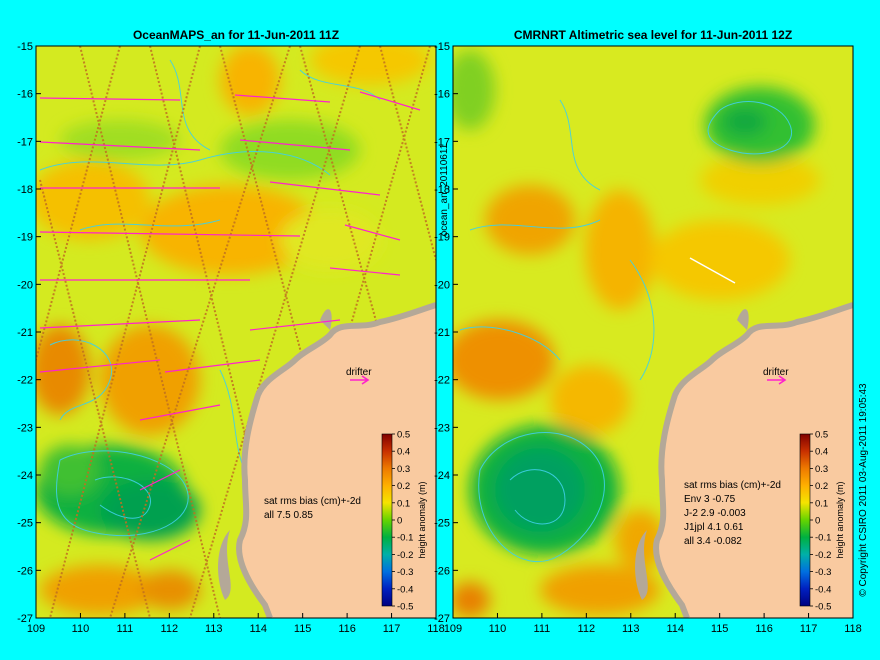  What do you see at coordinates (359, 372) in the screenshot?
I see `left-drifter-label: drifter` at bounding box center [359, 372].